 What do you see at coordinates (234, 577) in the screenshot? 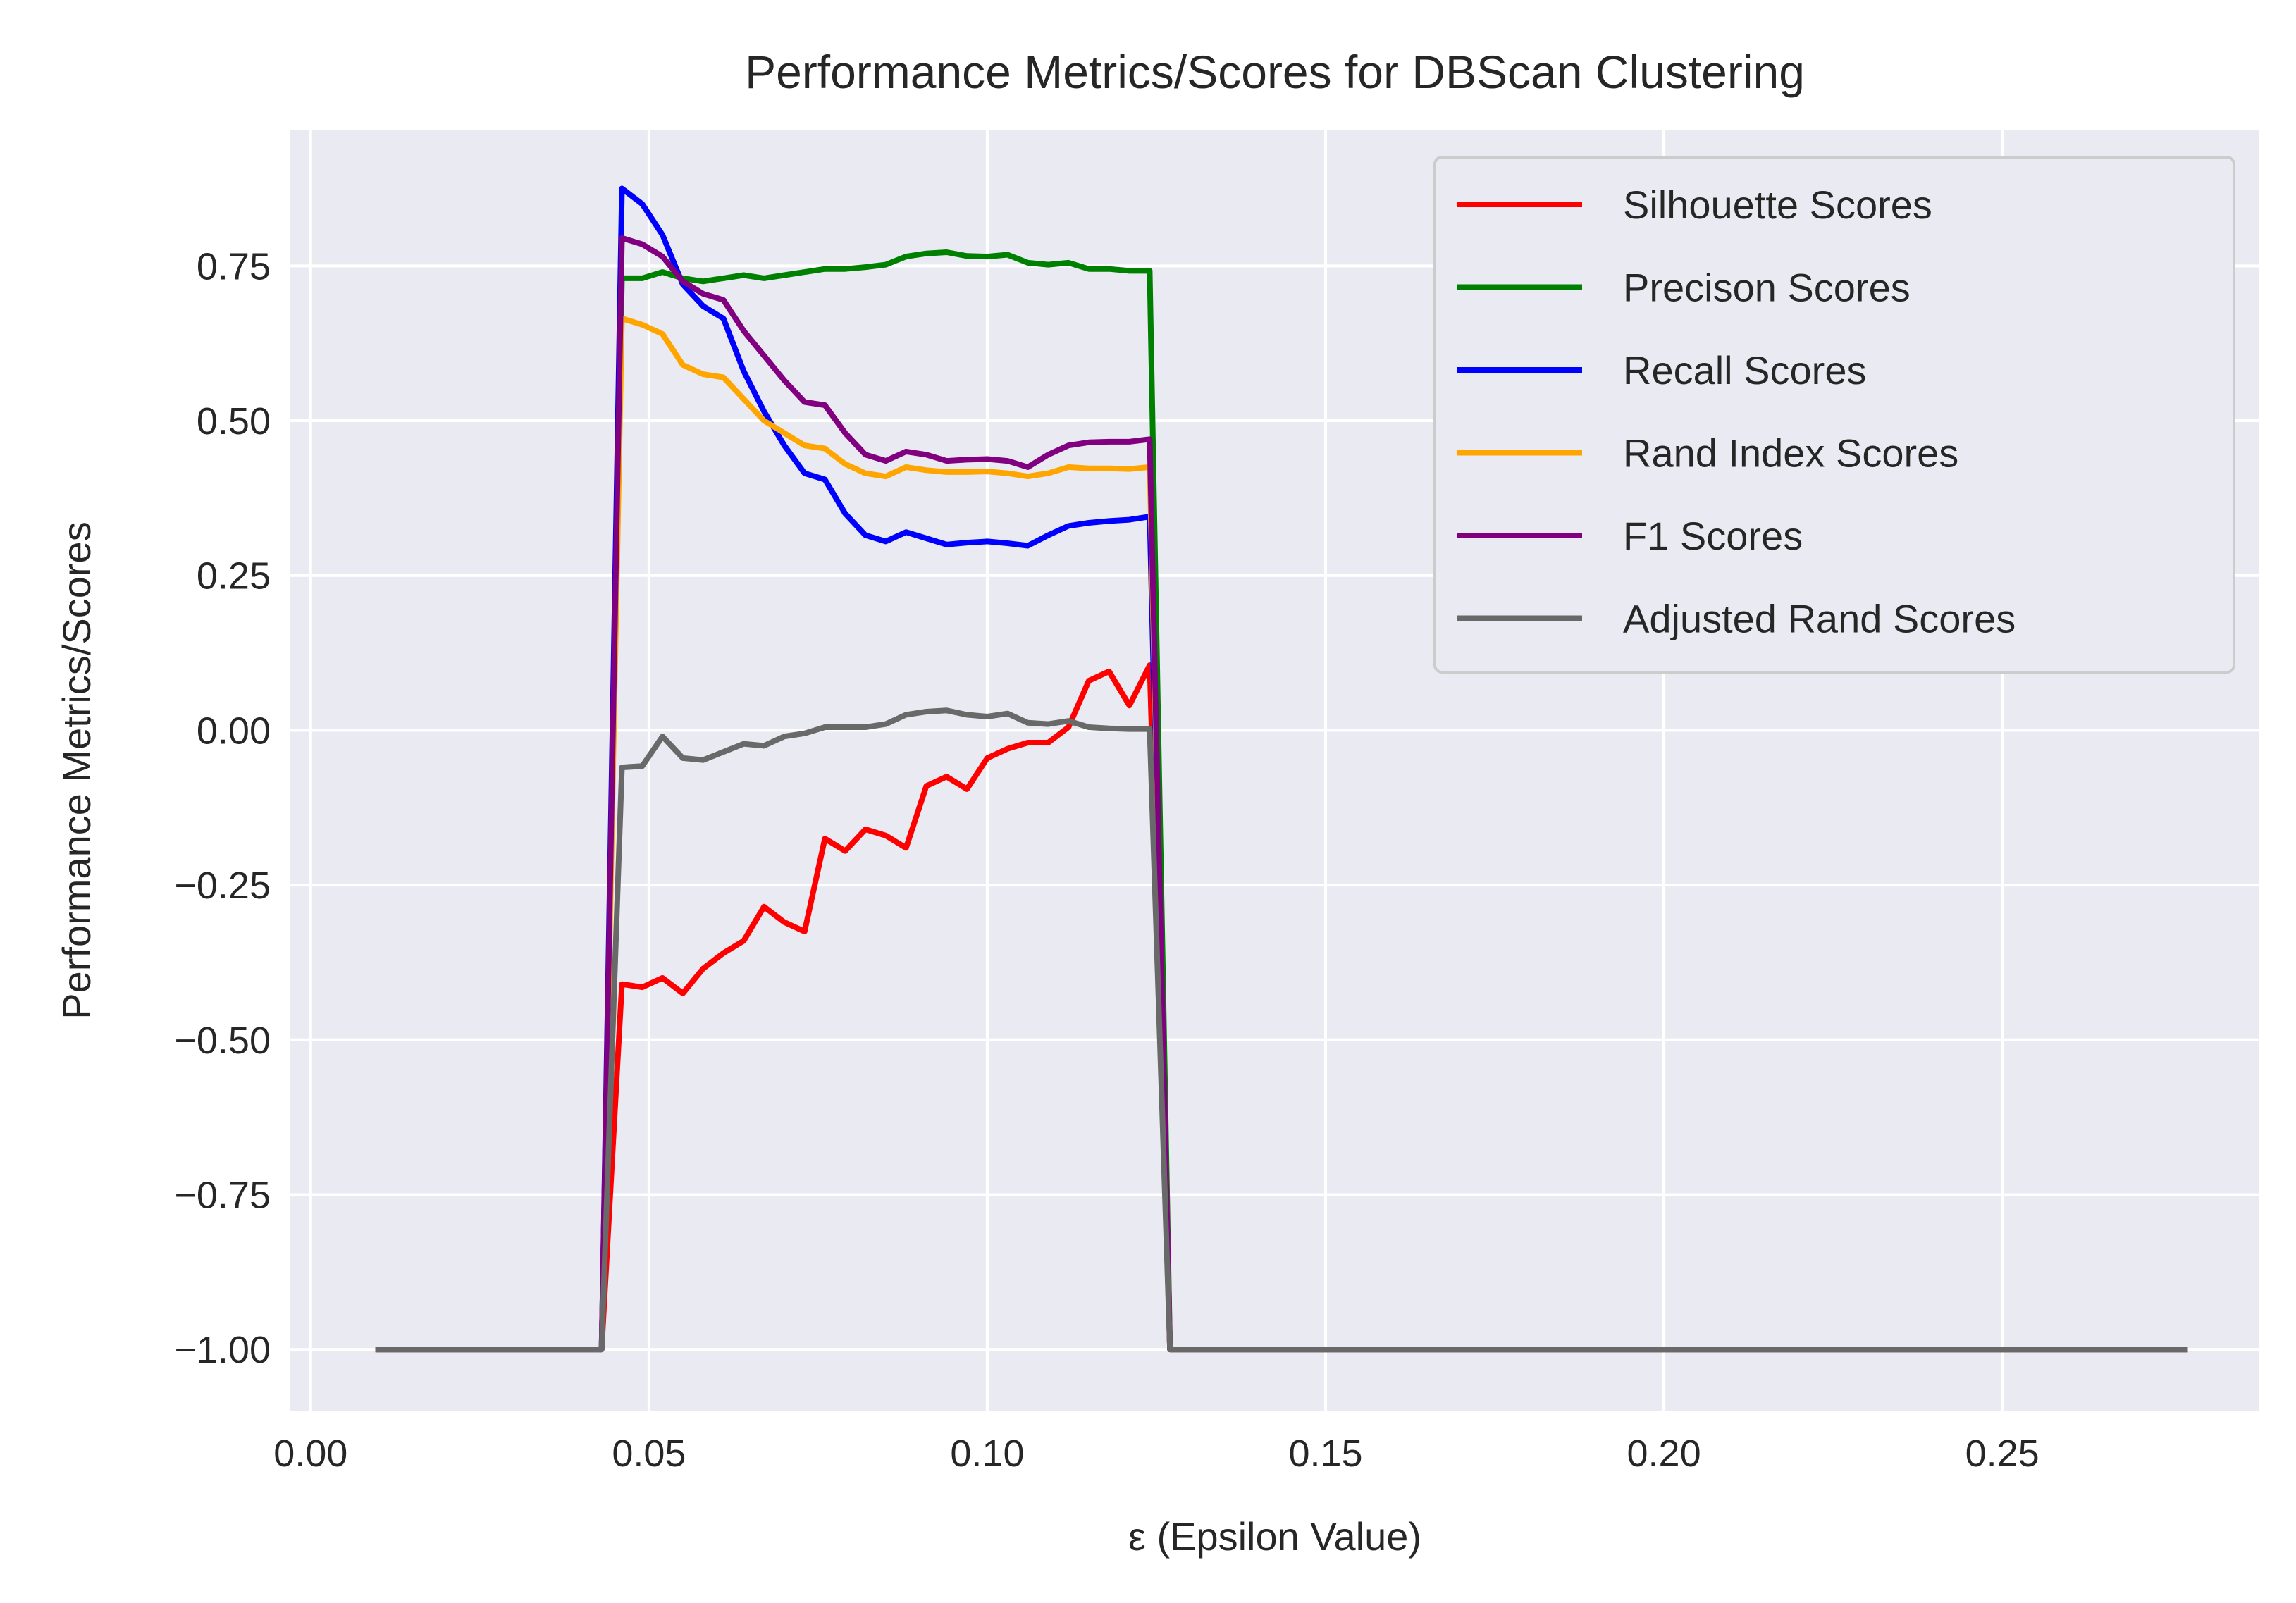
I see `y-tick-label: 0.25` at bounding box center [234, 577].